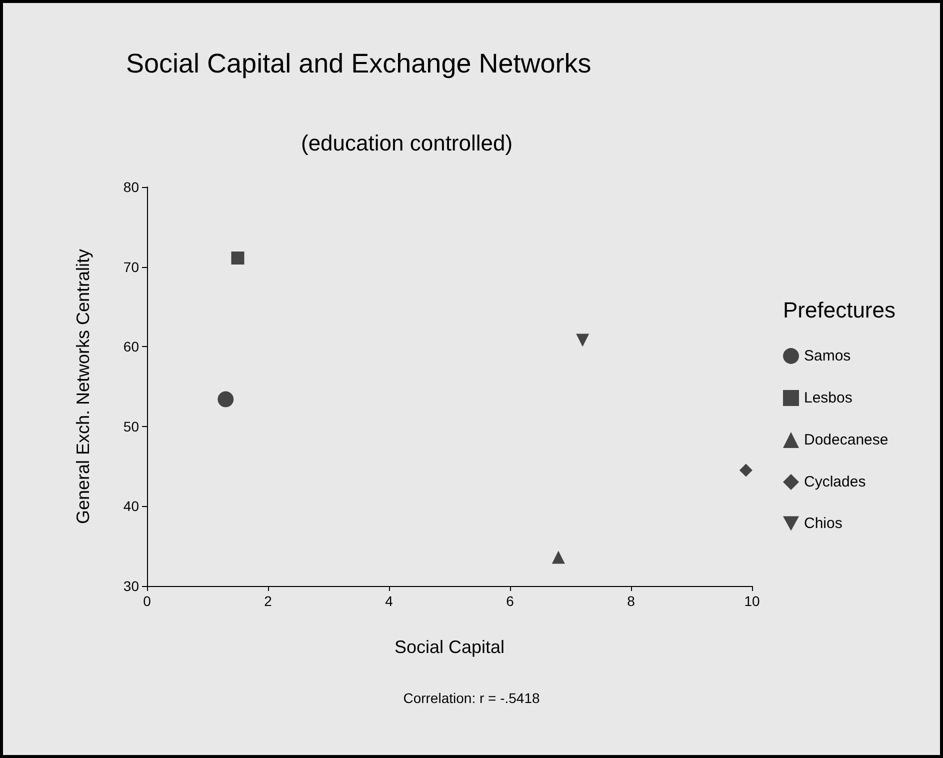  What do you see at coordinates (471, 698) in the screenshot?
I see `text: Correlation: r = -.5418` at bounding box center [471, 698].